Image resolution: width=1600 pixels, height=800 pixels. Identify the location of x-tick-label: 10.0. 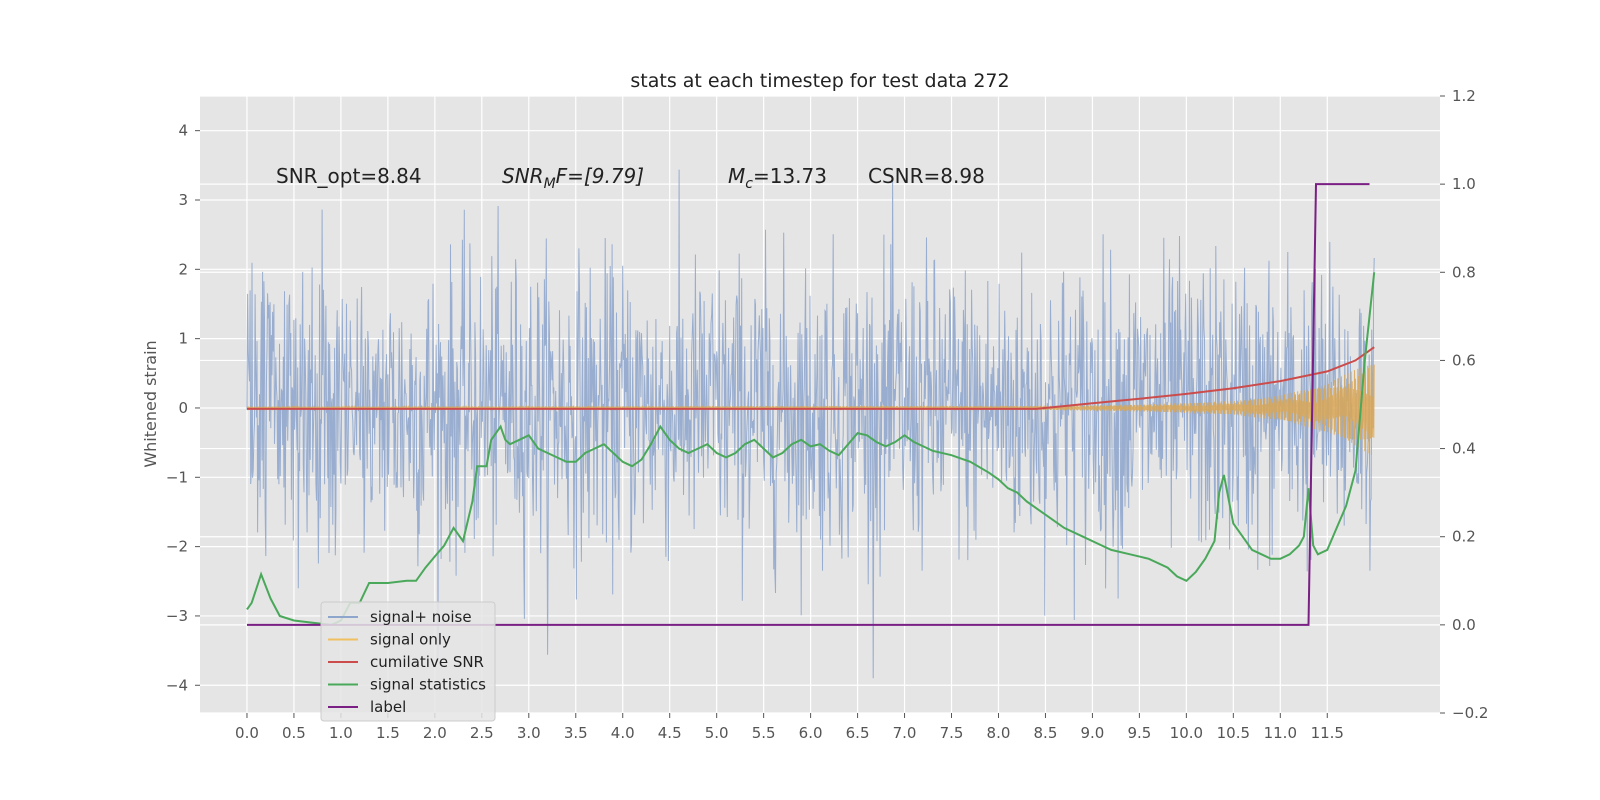
(1186, 733).